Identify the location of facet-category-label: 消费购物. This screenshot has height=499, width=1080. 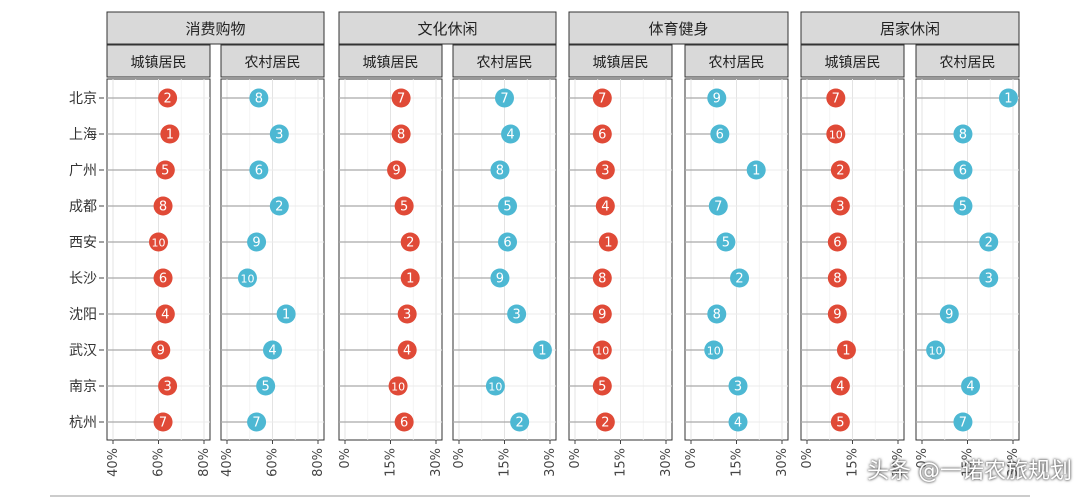
(215, 29).